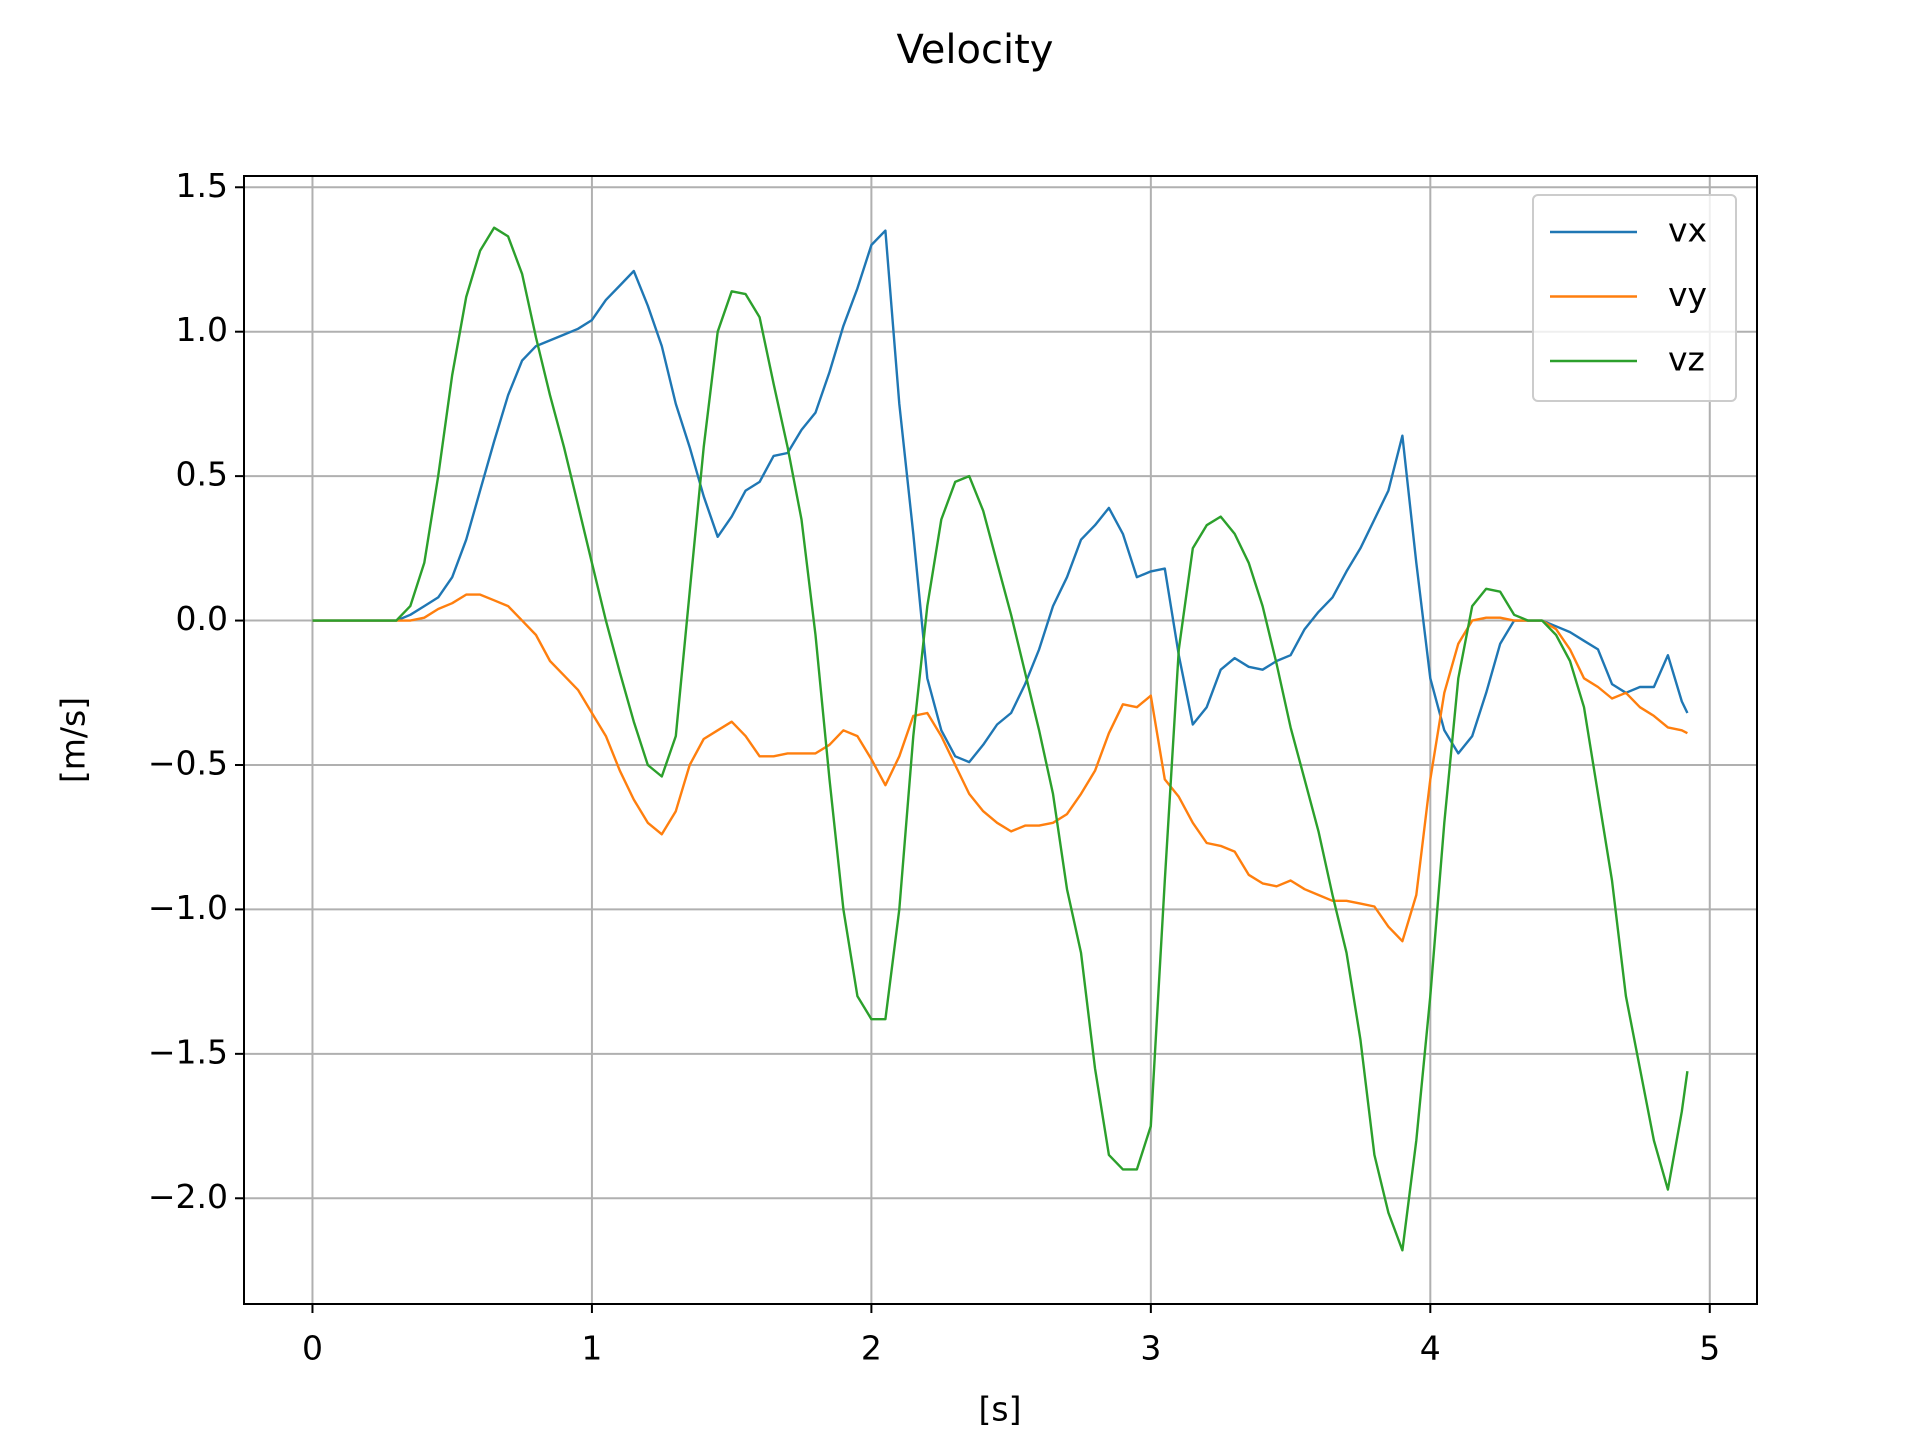  I want to click on x-tick-label: 2, so click(871, 1348).